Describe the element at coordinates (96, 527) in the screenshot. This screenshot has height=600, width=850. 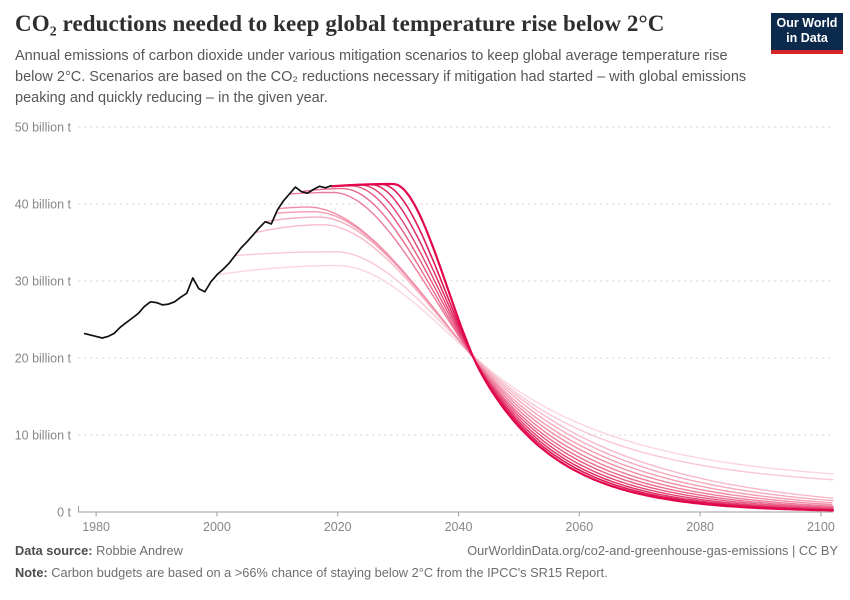
I see `x-axis-label-1980: 1980` at that location.